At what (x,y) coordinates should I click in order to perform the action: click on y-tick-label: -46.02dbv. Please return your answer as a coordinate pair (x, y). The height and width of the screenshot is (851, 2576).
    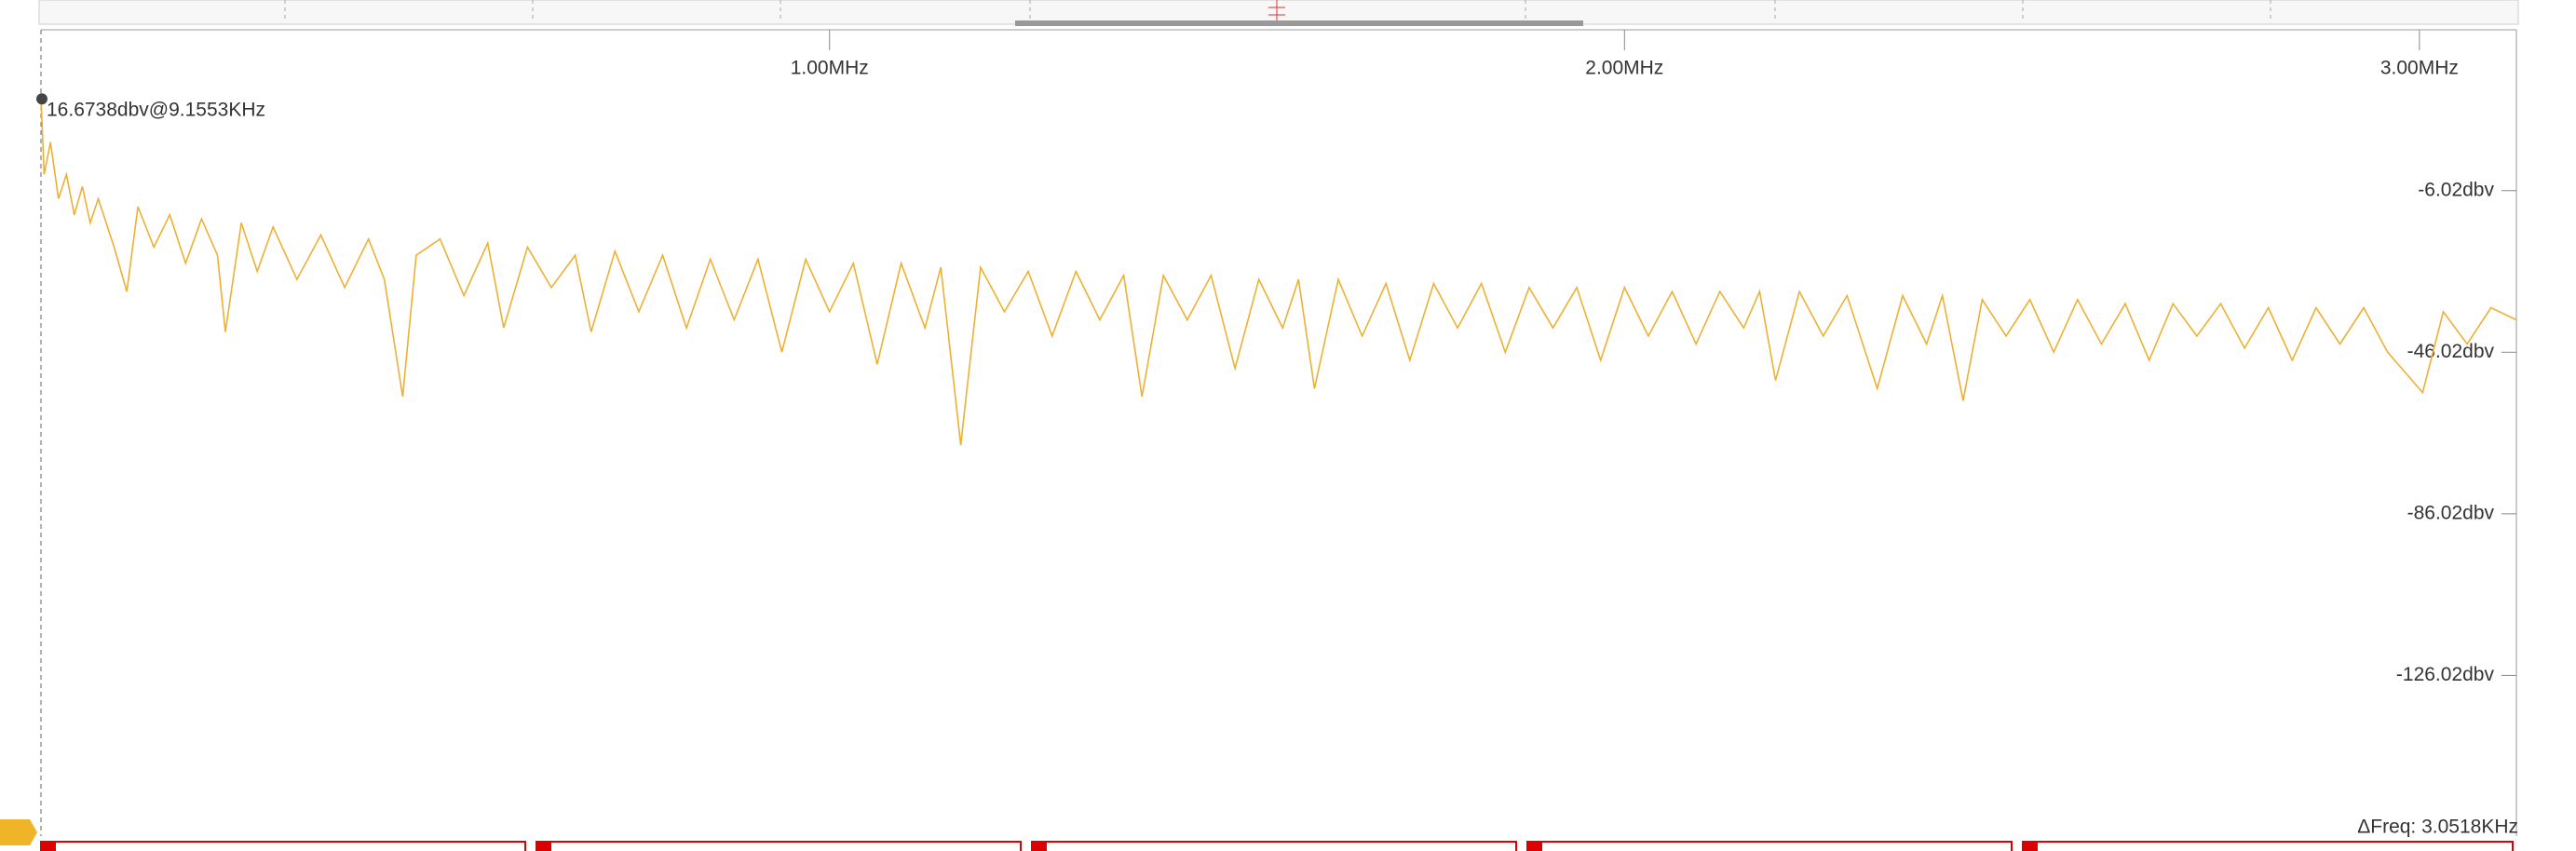
    Looking at the image, I should click on (2451, 351).